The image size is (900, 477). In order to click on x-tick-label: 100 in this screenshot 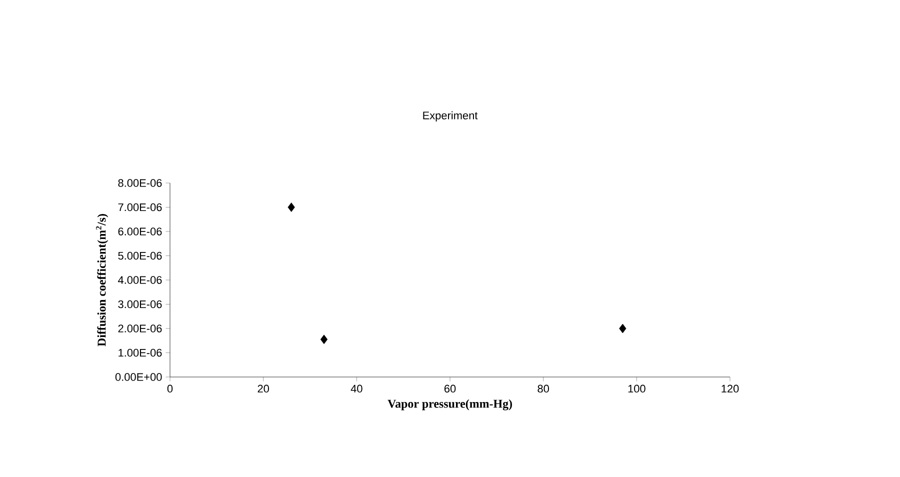, I will do `click(637, 388)`.